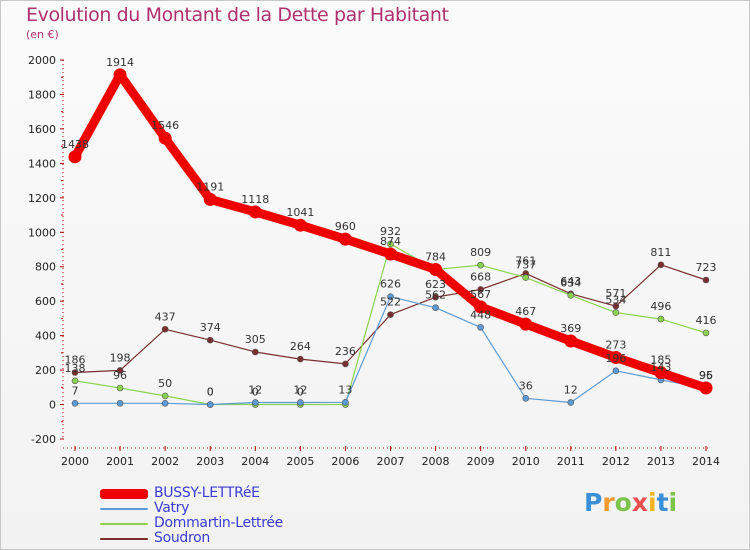 The height and width of the screenshot is (550, 750). I want to click on data-label: 36, so click(526, 385).